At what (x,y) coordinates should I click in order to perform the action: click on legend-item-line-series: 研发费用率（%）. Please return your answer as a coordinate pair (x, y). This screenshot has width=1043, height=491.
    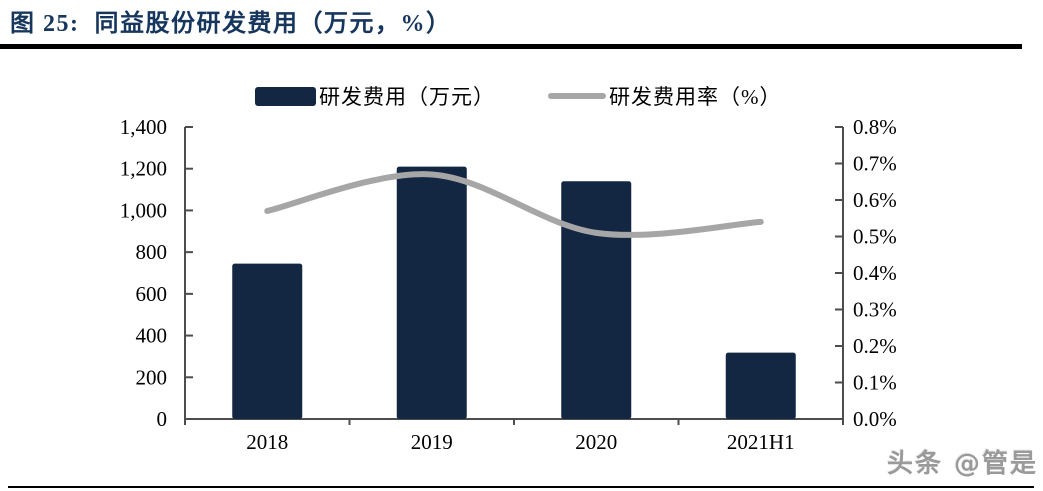
    Looking at the image, I should click on (665, 97).